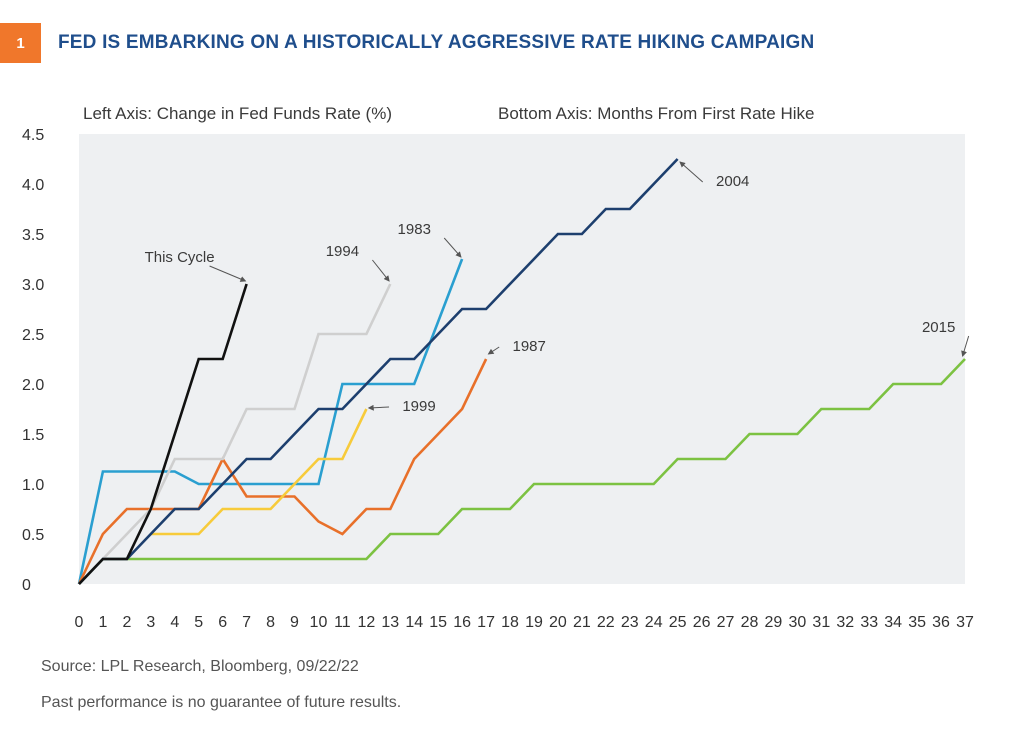  Describe the element at coordinates (606, 622) in the screenshot. I see `x-tick-label: 22` at that location.